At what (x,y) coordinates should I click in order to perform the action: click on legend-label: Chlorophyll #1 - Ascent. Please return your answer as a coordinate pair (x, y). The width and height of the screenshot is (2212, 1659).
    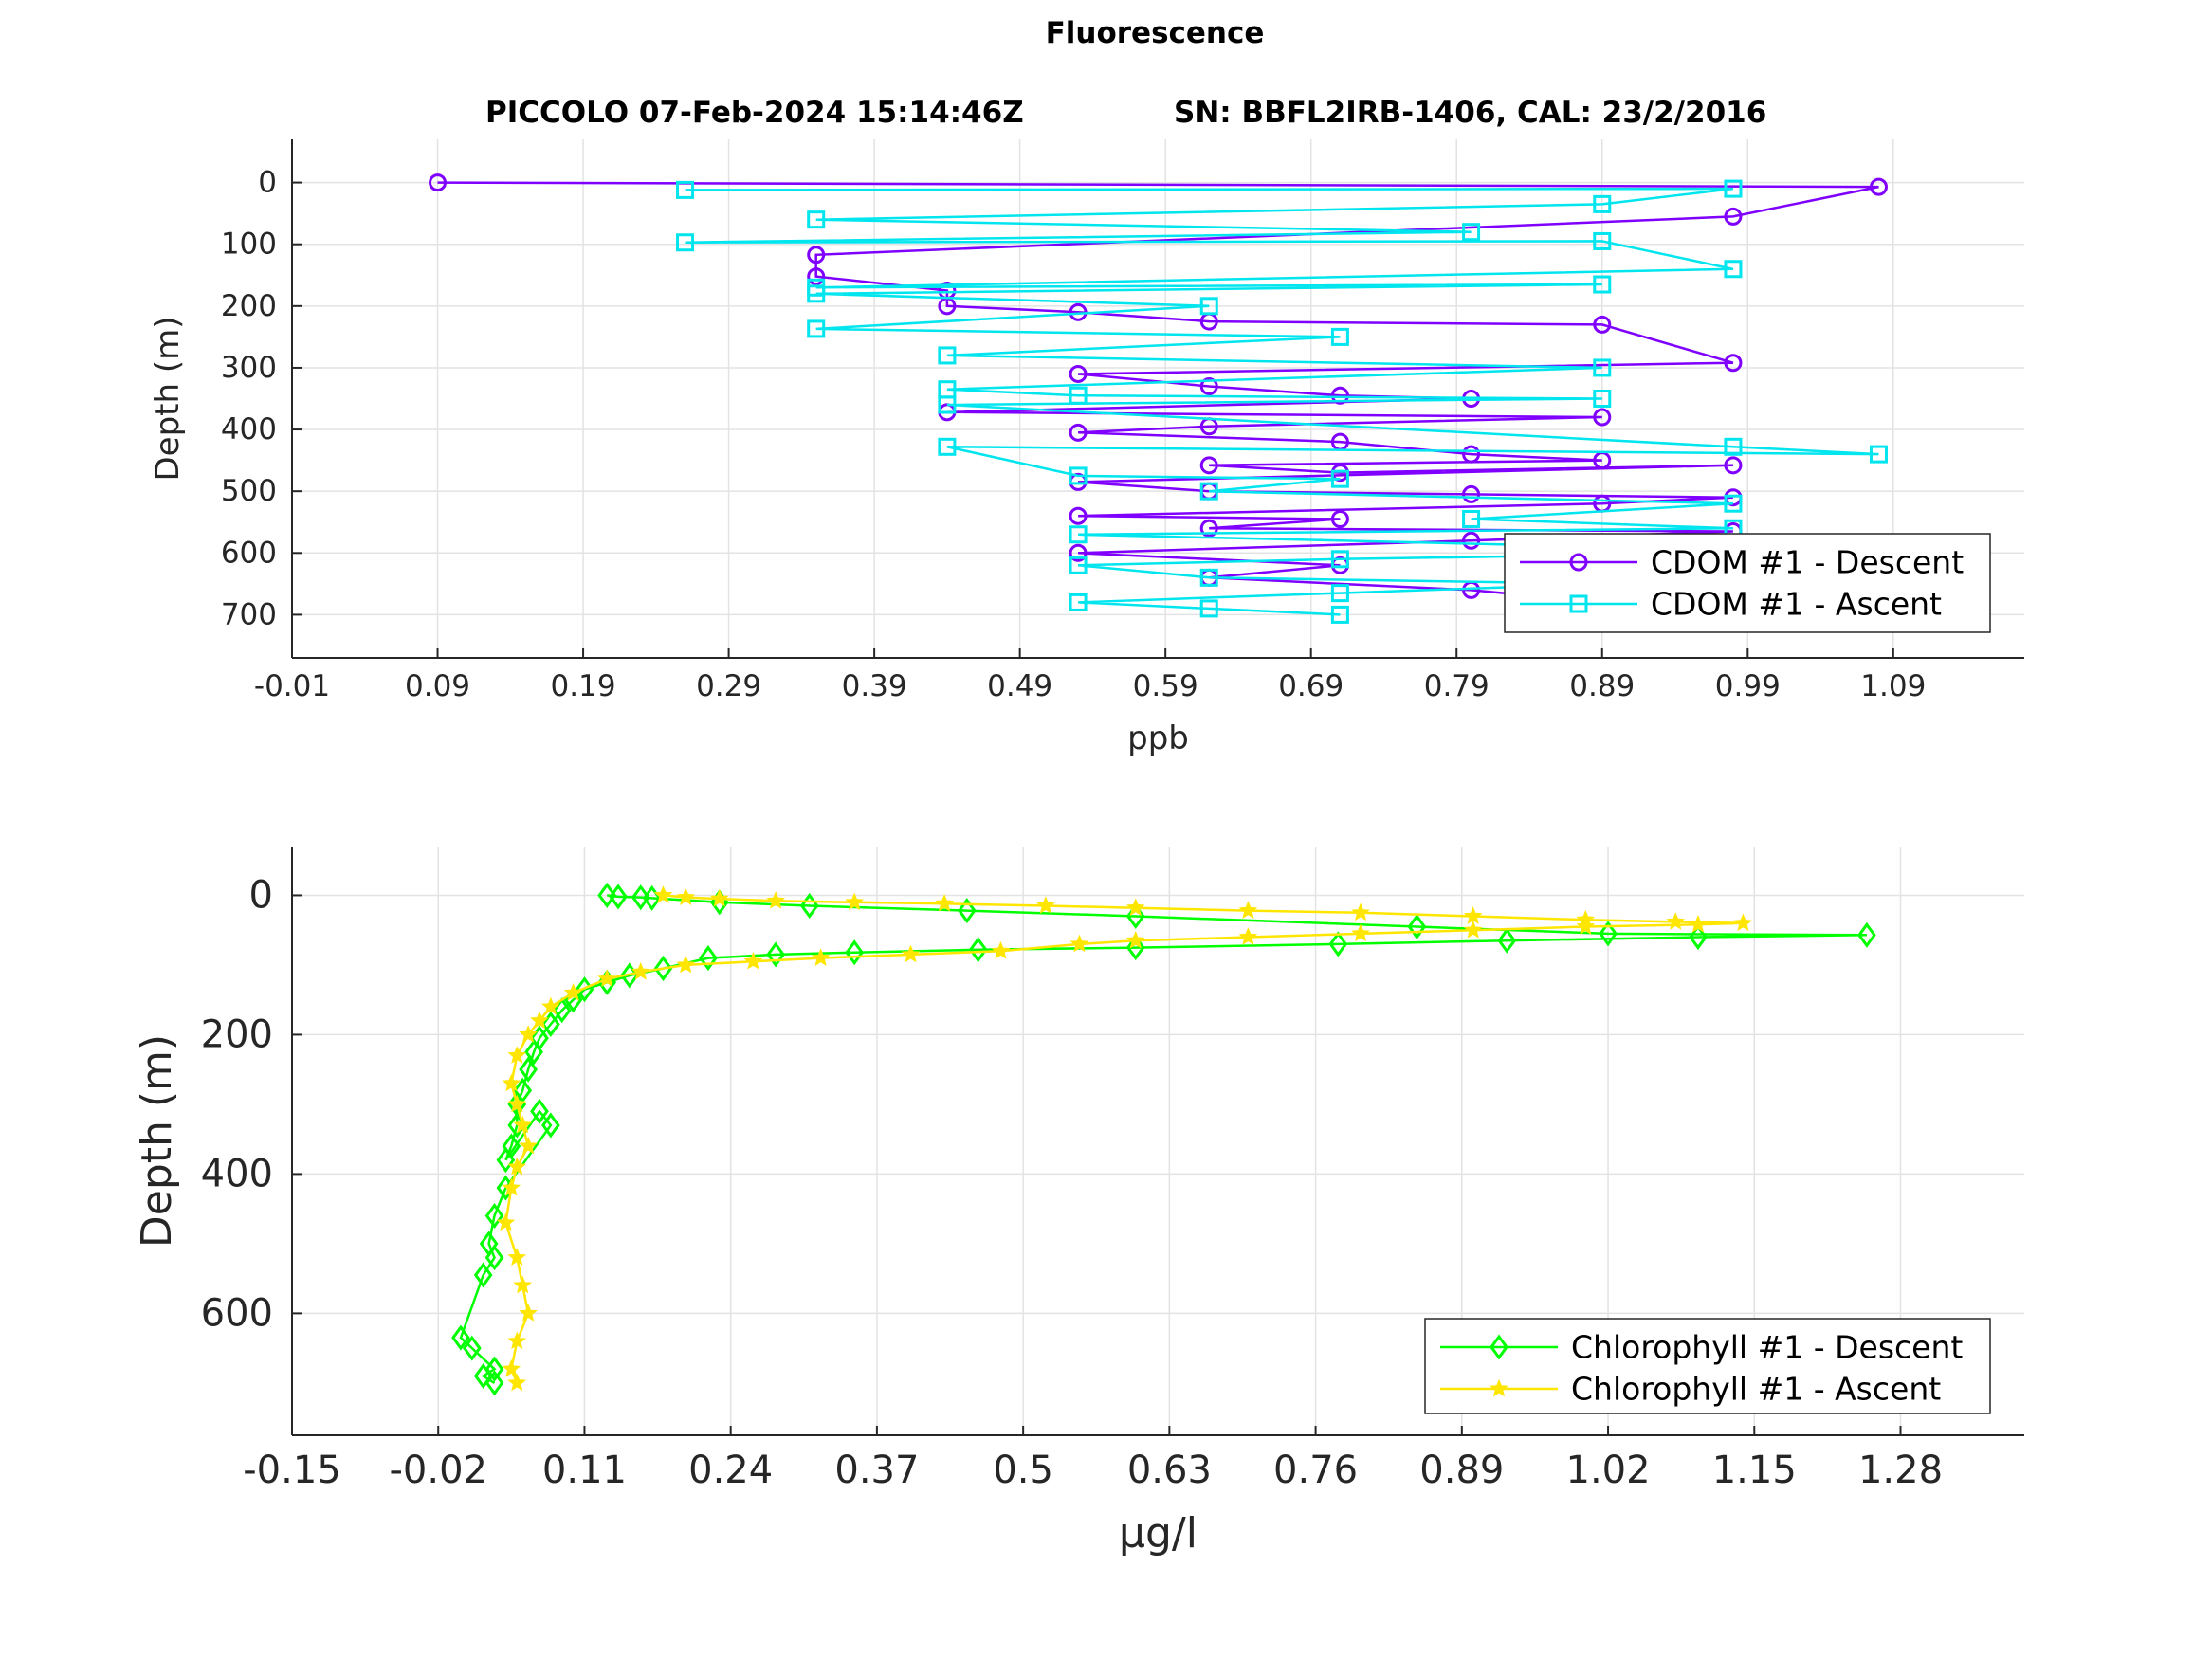
    Looking at the image, I should click on (1756, 1389).